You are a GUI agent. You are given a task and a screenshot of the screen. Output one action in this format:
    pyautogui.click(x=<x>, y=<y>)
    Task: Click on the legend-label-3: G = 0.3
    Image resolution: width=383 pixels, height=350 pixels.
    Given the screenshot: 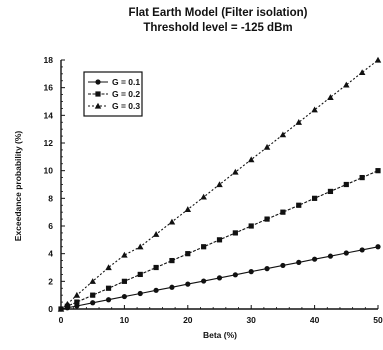 What is the action you would take?
    pyautogui.click(x=126, y=106)
    